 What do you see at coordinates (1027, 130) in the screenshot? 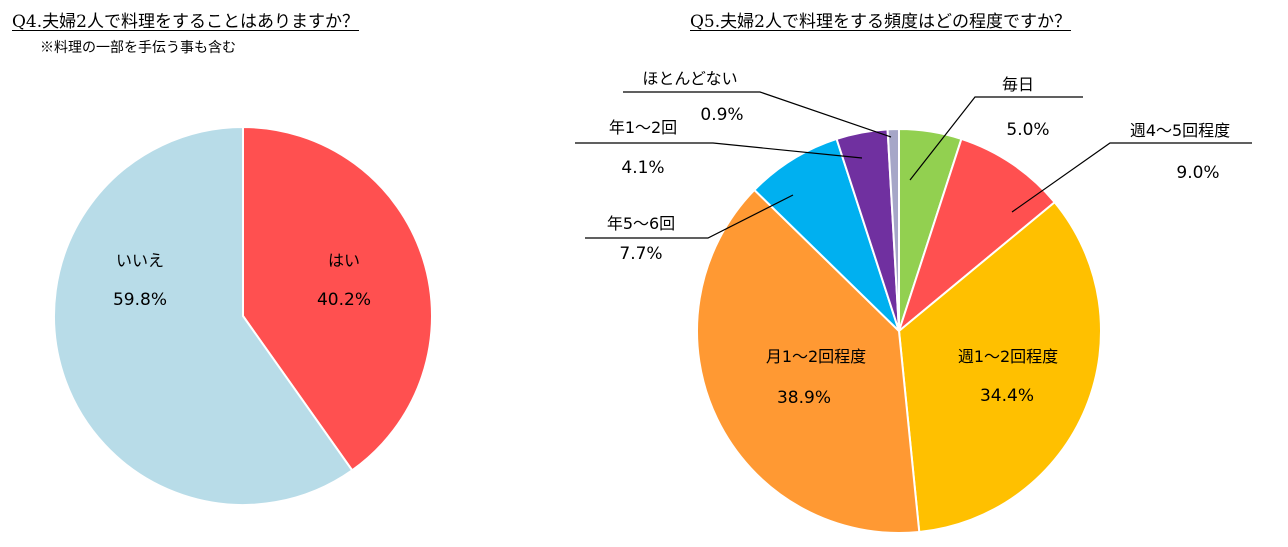
I see `q5-slice-value-0: 5.0%` at bounding box center [1027, 130].